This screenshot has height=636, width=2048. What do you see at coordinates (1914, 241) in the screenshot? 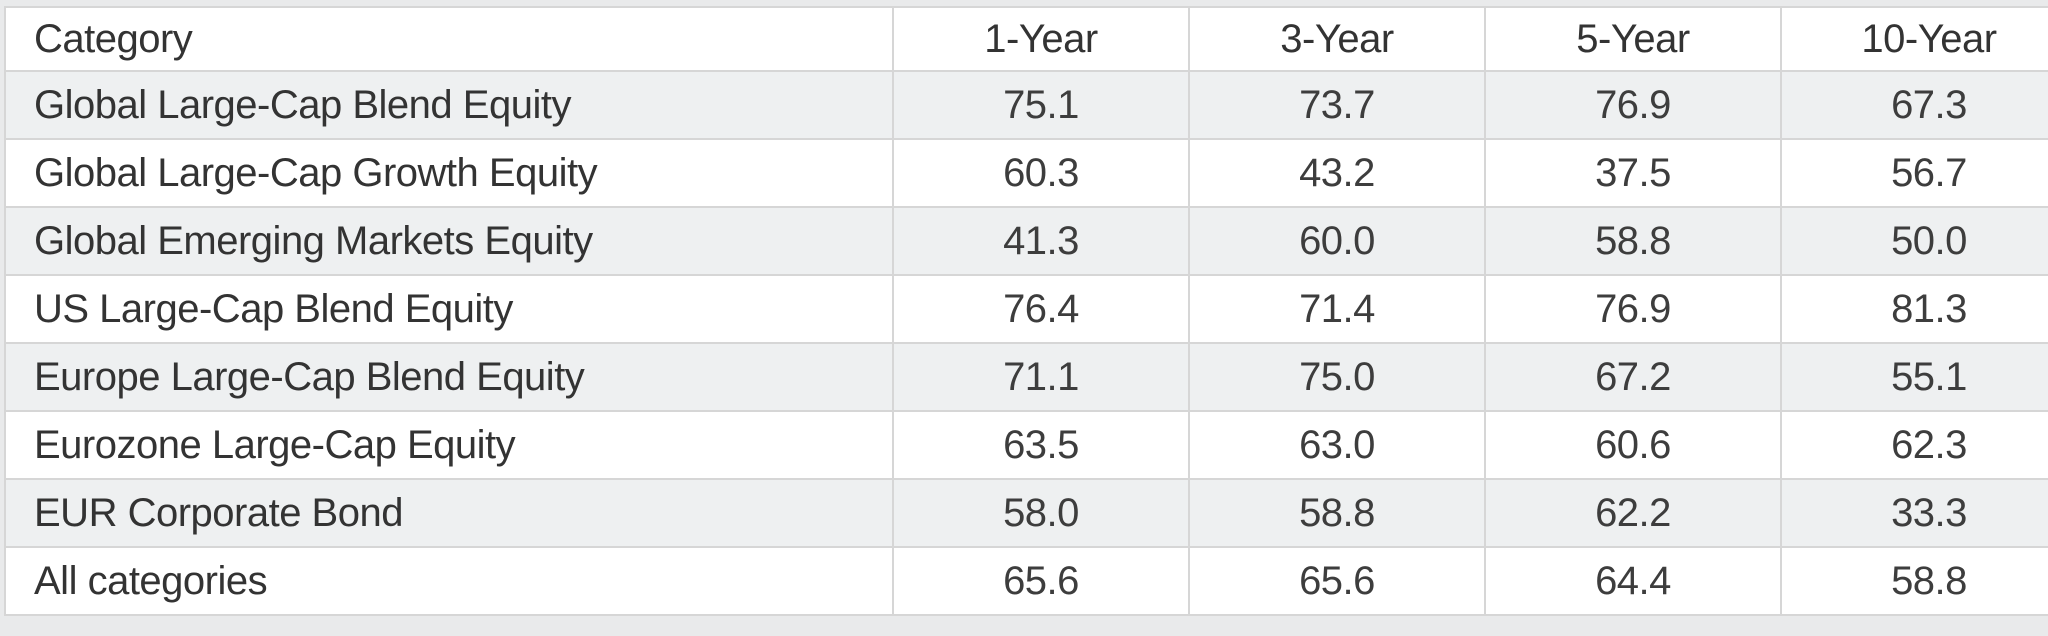
I see `value-cell: 50.0` at bounding box center [1914, 241].